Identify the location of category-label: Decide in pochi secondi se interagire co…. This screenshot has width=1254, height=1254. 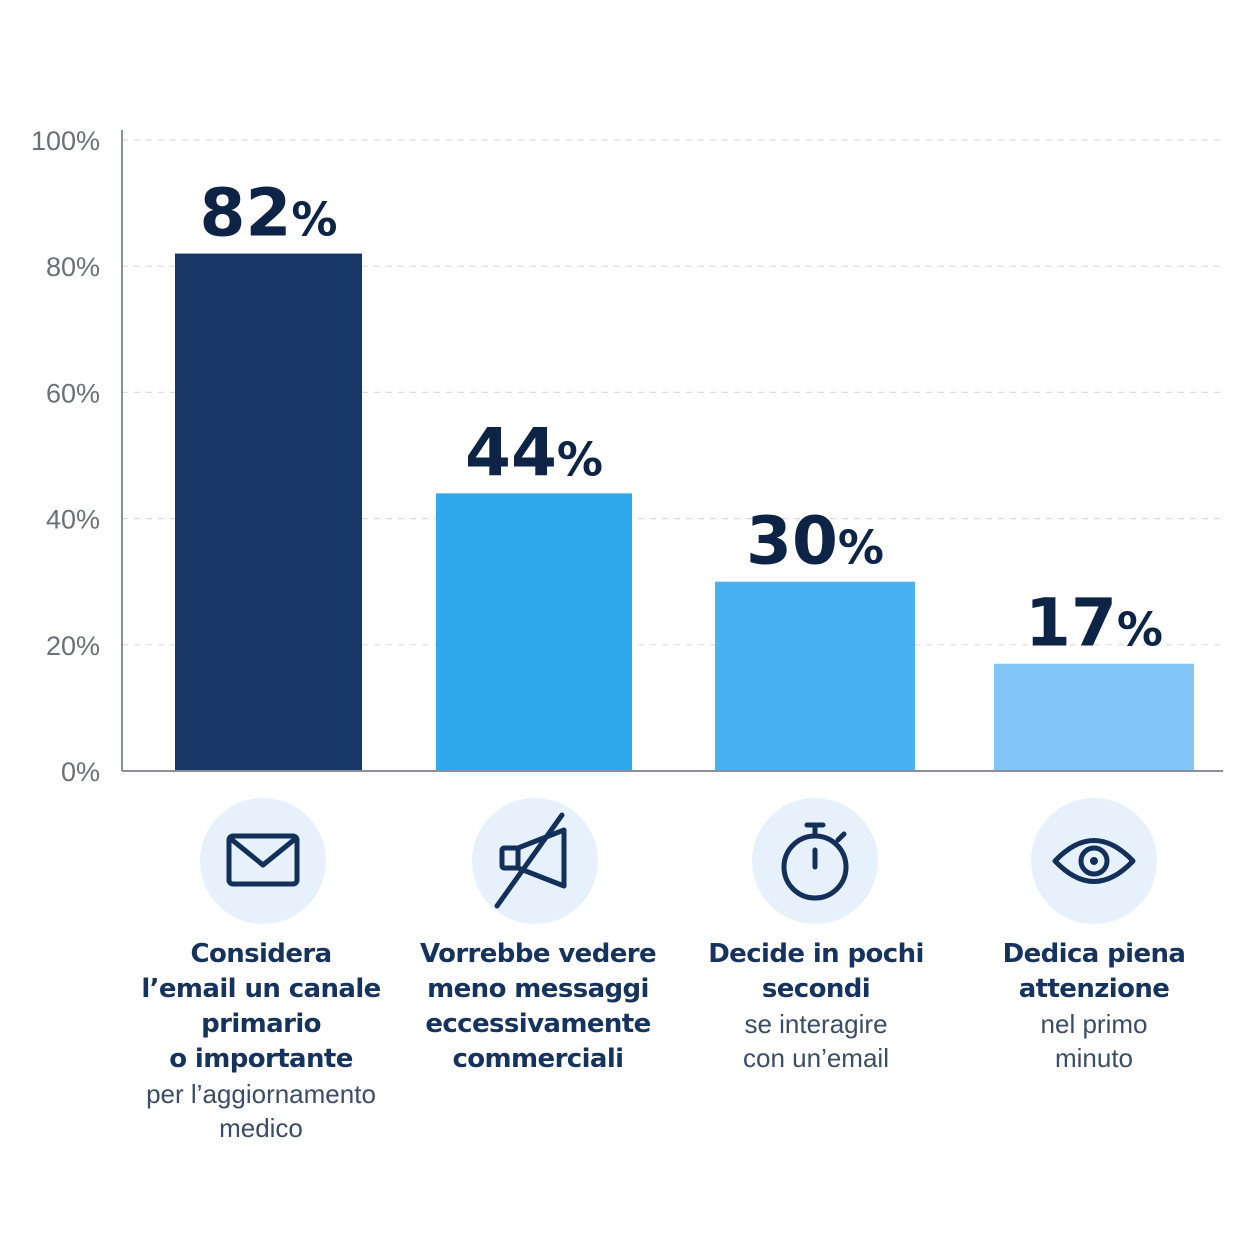
(816, 1006).